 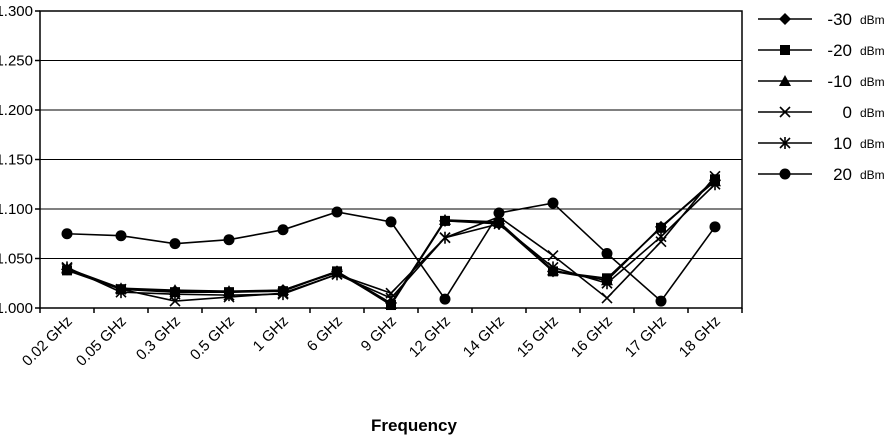 I want to click on x-axis-label: Frequency, so click(x=414, y=425).